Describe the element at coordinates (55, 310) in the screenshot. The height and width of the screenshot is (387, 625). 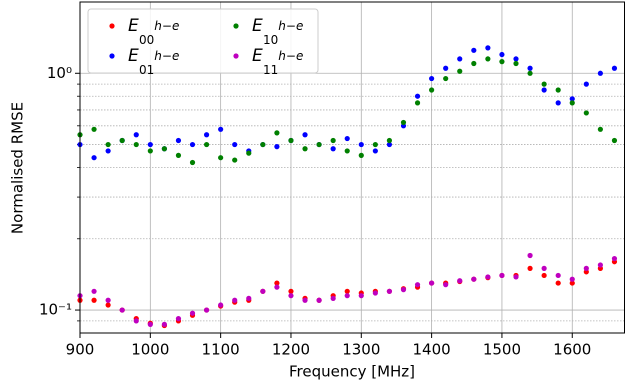
I see `y-tick-label: 10⁻¹` at that location.